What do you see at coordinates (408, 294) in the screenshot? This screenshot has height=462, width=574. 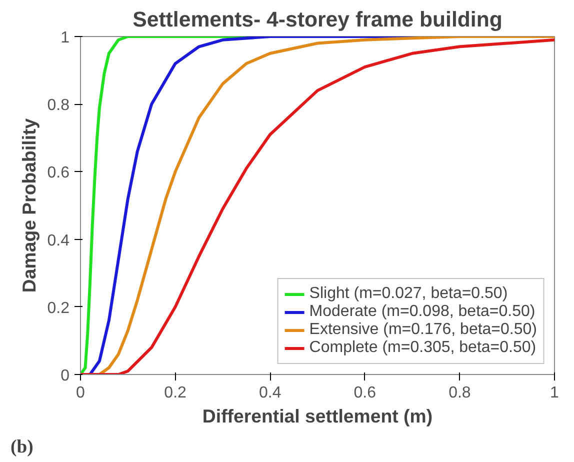 I see `legend-label: Slight (m=0.027, beta=0.50)` at bounding box center [408, 294].